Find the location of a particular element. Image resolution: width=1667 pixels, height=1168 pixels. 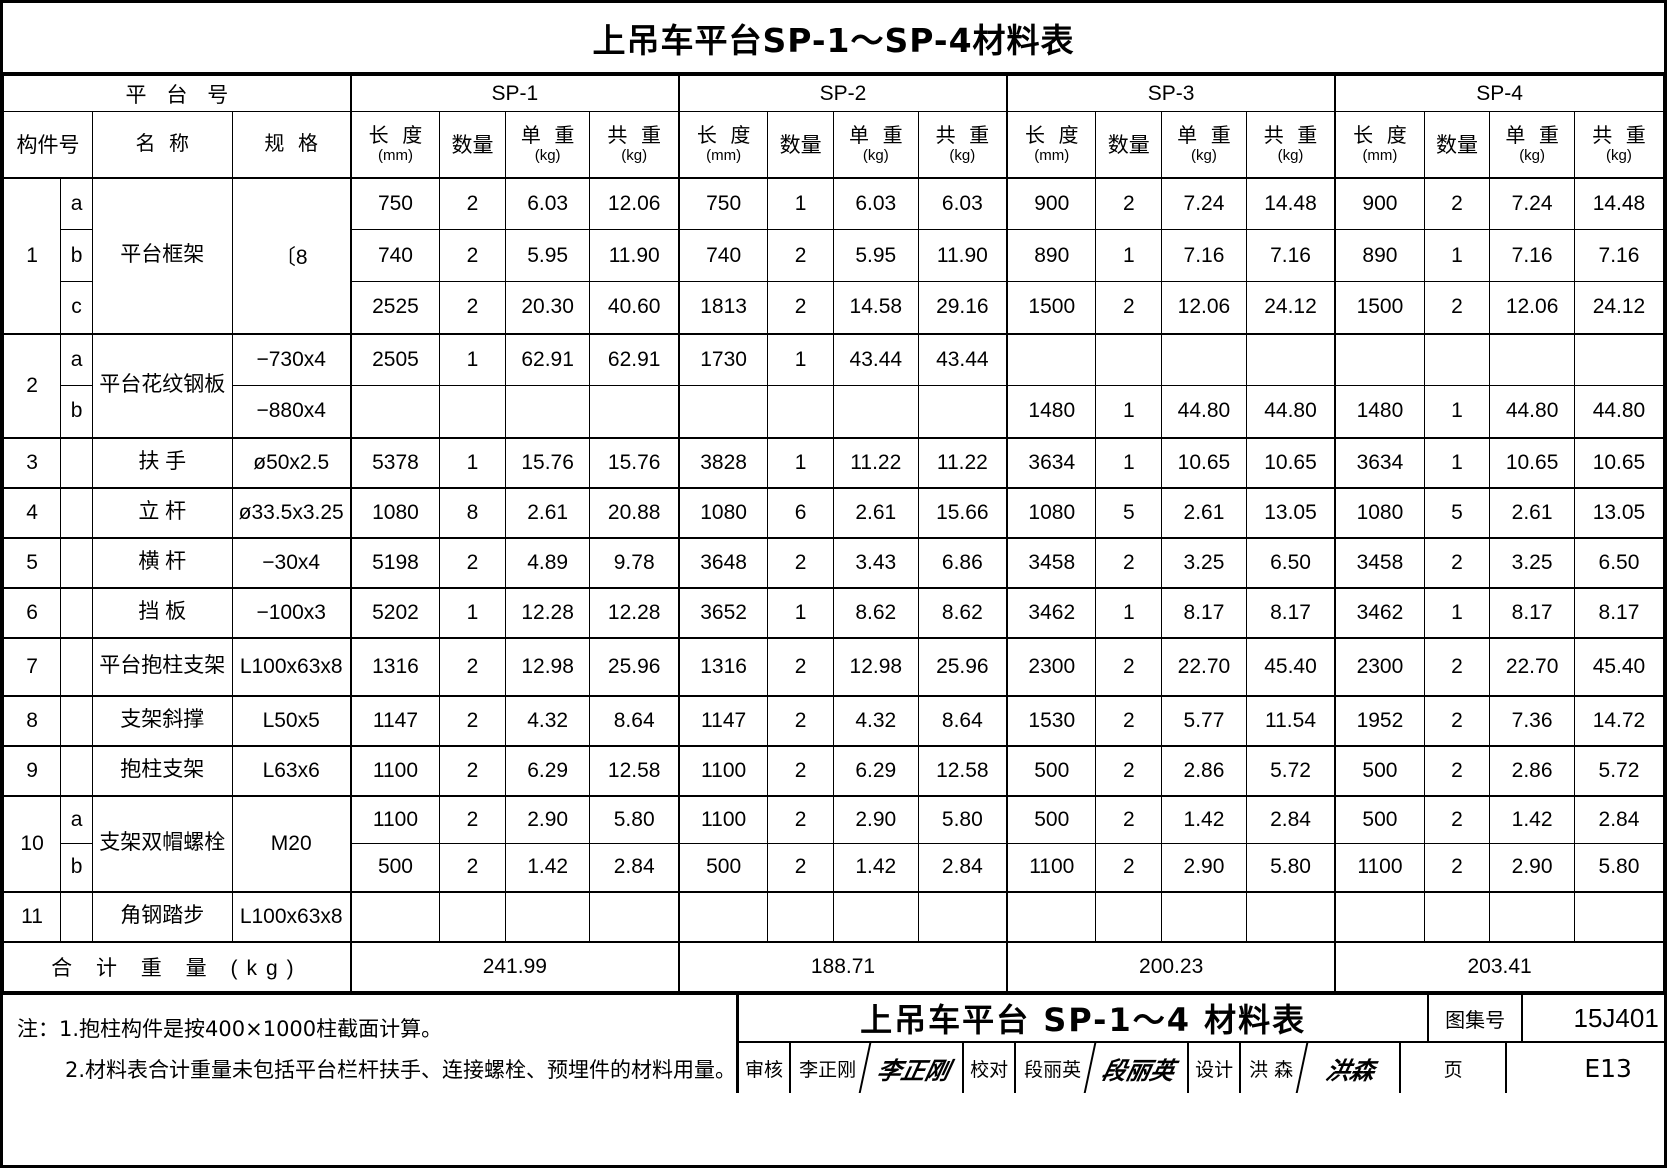

col-header-name: 名 称 is located at coordinates (162, 144).